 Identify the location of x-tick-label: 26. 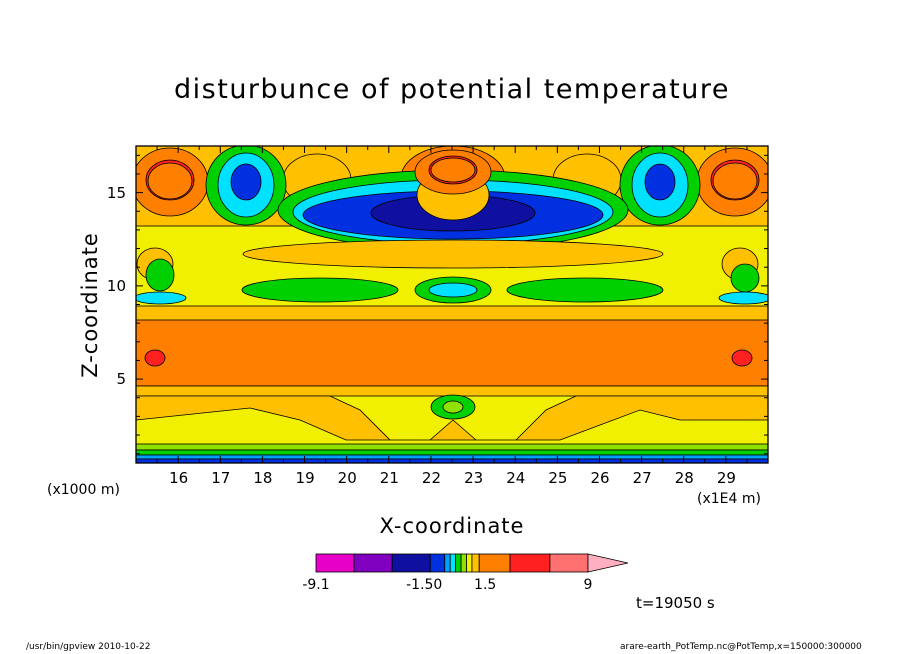
(600, 478).